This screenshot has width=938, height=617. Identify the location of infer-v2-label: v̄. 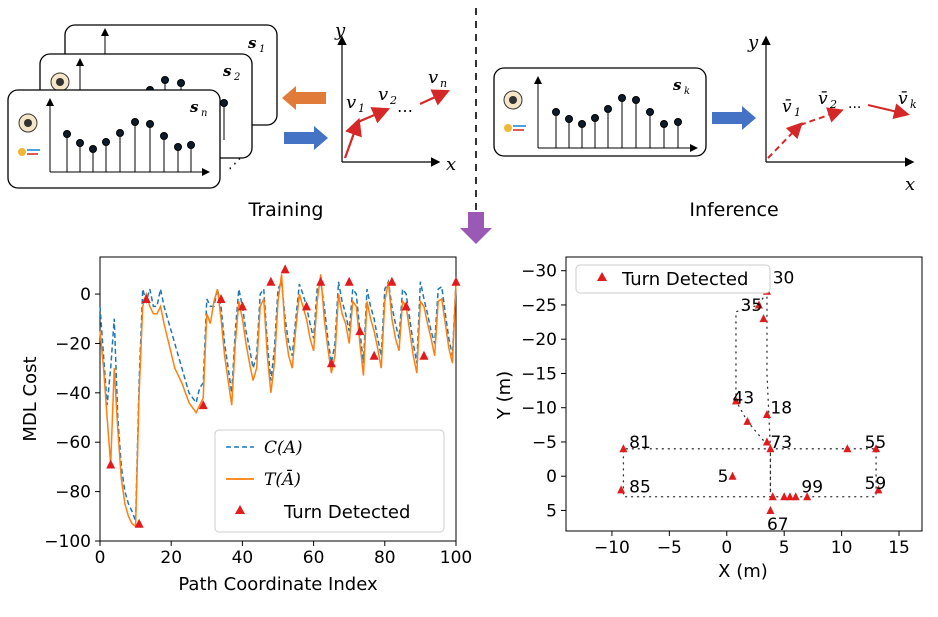
(823, 99).